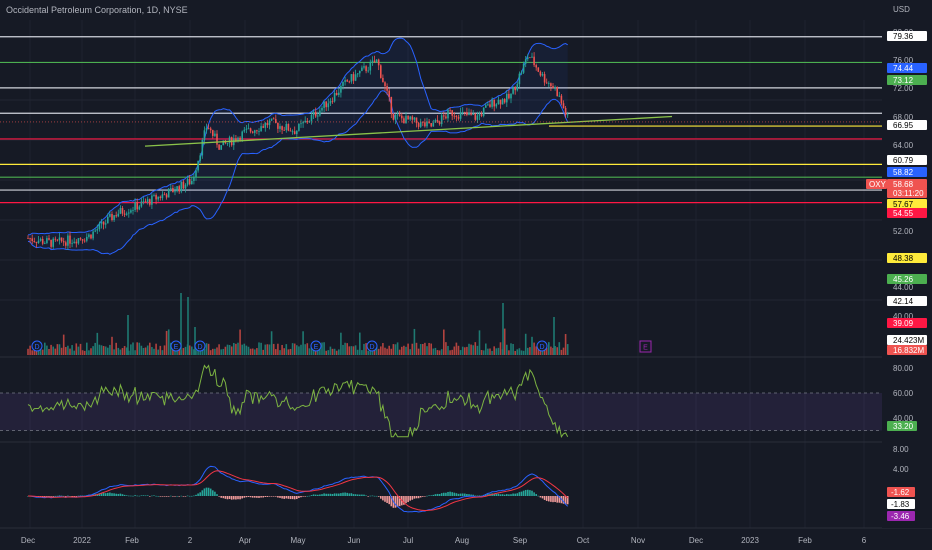 The width and height of the screenshot is (932, 550). I want to click on ascending-trendline, so click(408, 131).